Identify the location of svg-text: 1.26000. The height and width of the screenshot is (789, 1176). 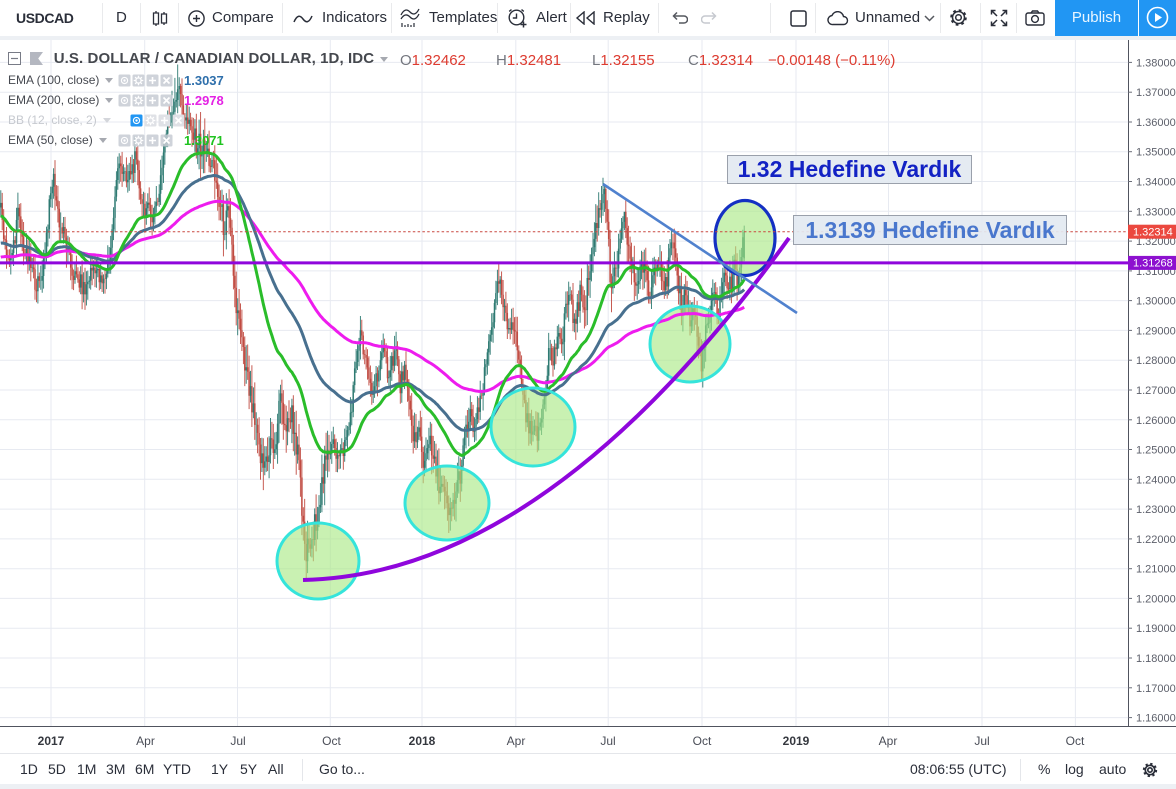
(1156, 421).